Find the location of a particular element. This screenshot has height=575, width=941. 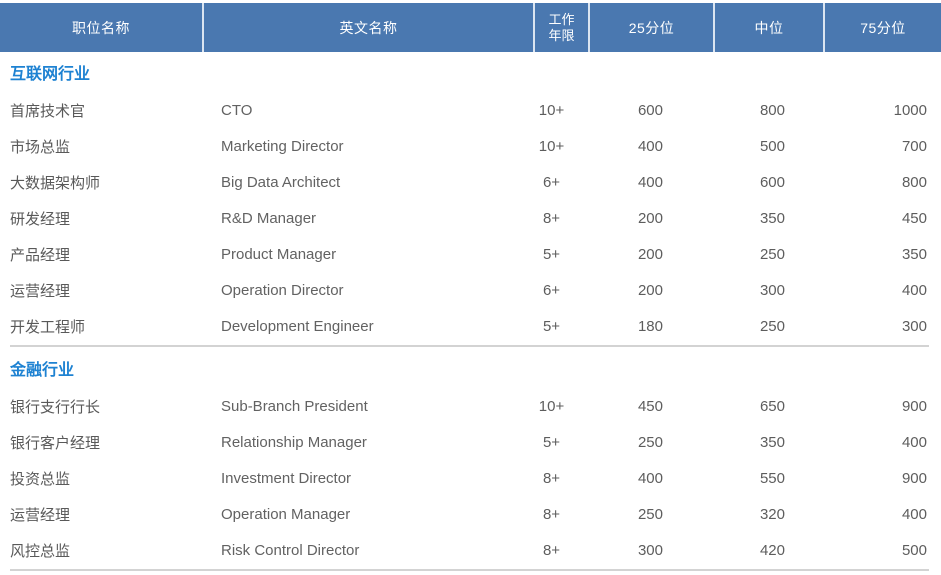

english-name-cell: Relationship Manager is located at coordinates (294, 442).